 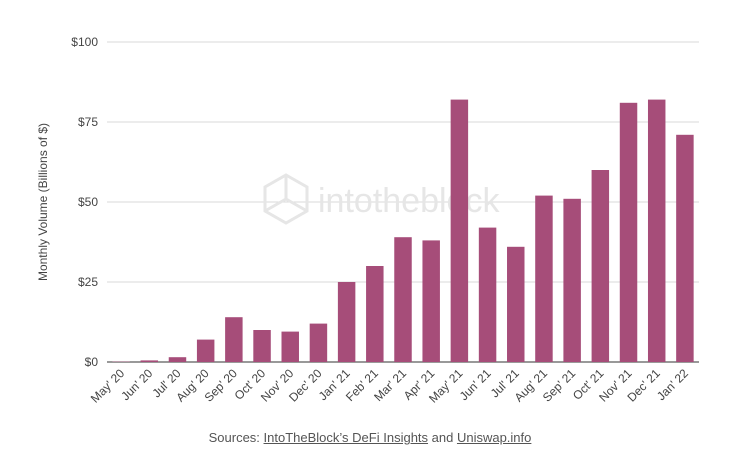 I want to click on x-tick-label: May' 20, so click(x=108, y=386).